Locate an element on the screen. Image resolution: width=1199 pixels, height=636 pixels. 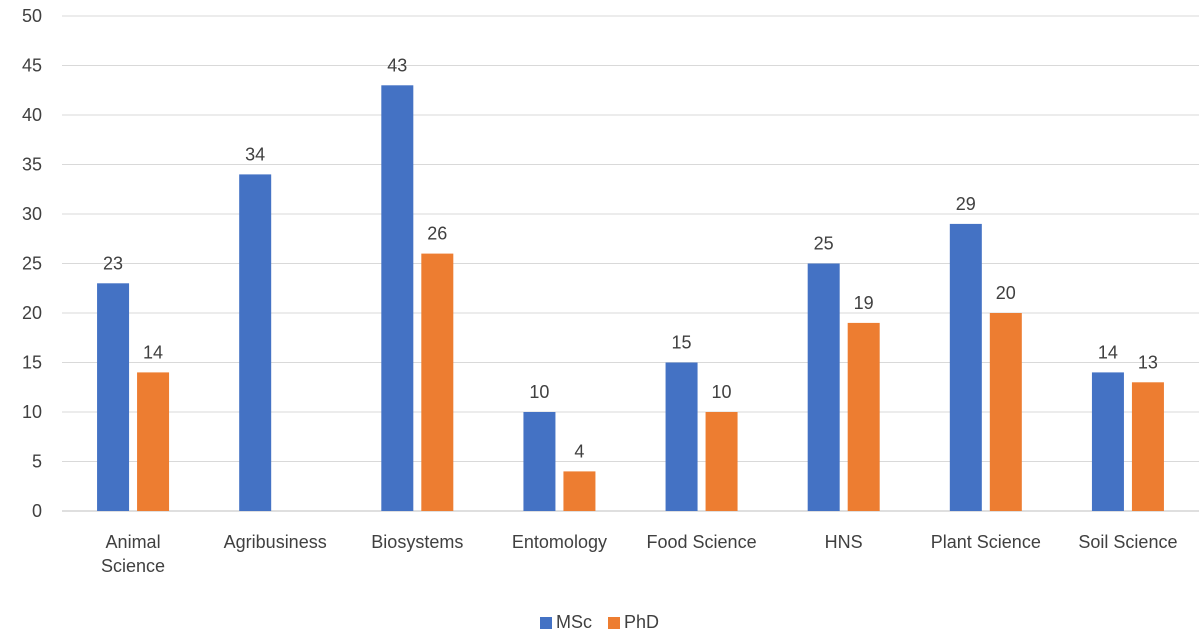
y-tick-label: 45 is located at coordinates (32, 66).